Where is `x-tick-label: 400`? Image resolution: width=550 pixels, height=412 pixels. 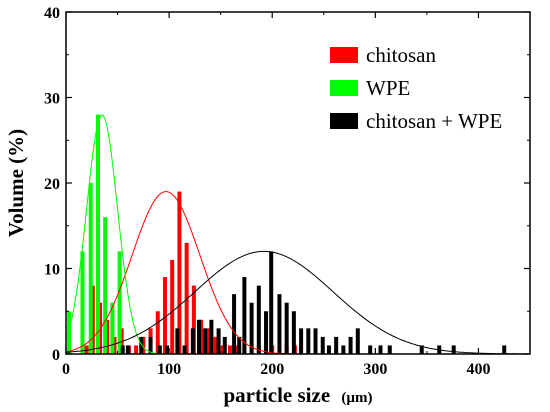
x-tick-label: 400 is located at coordinates (478, 369).